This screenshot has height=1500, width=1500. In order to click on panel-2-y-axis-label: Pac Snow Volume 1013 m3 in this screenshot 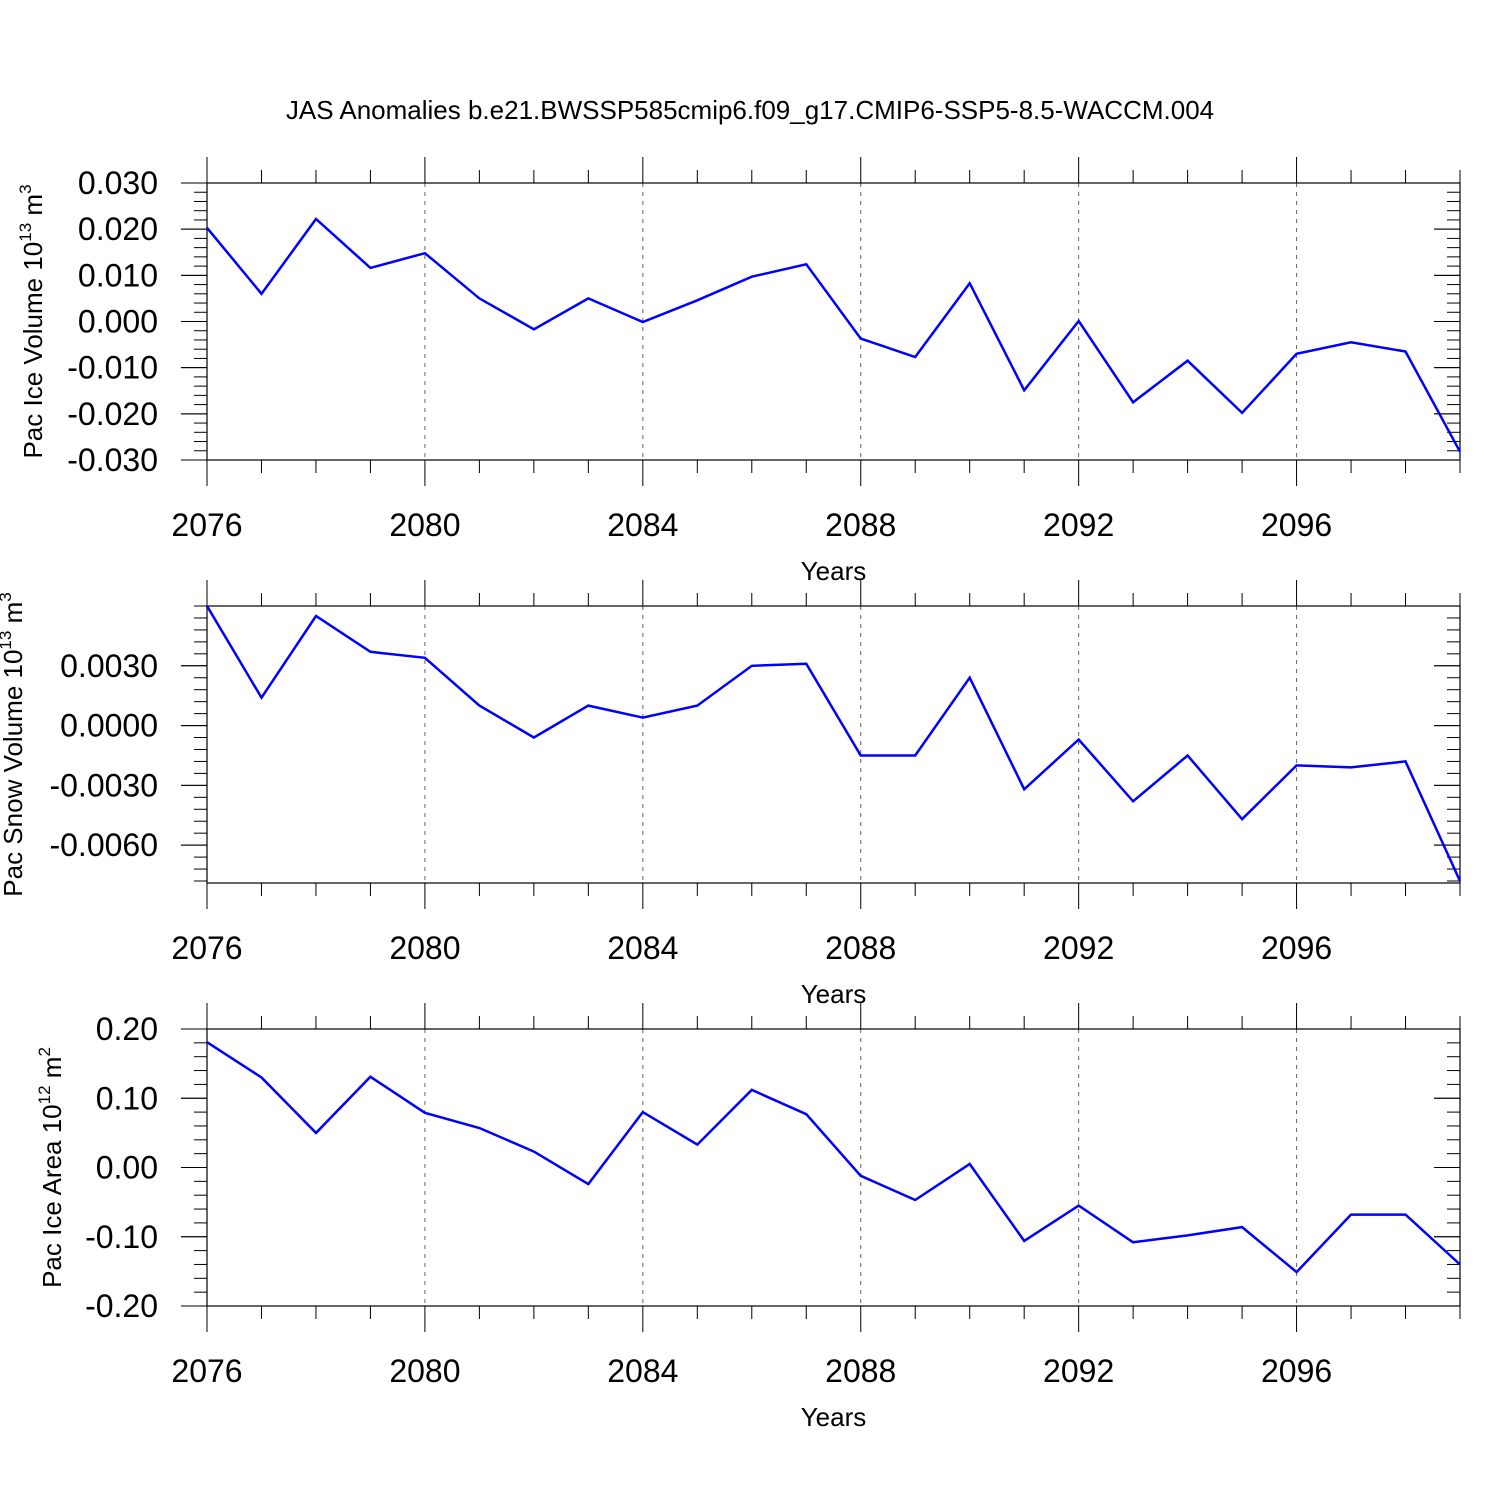, I will do `click(14, 744)`.